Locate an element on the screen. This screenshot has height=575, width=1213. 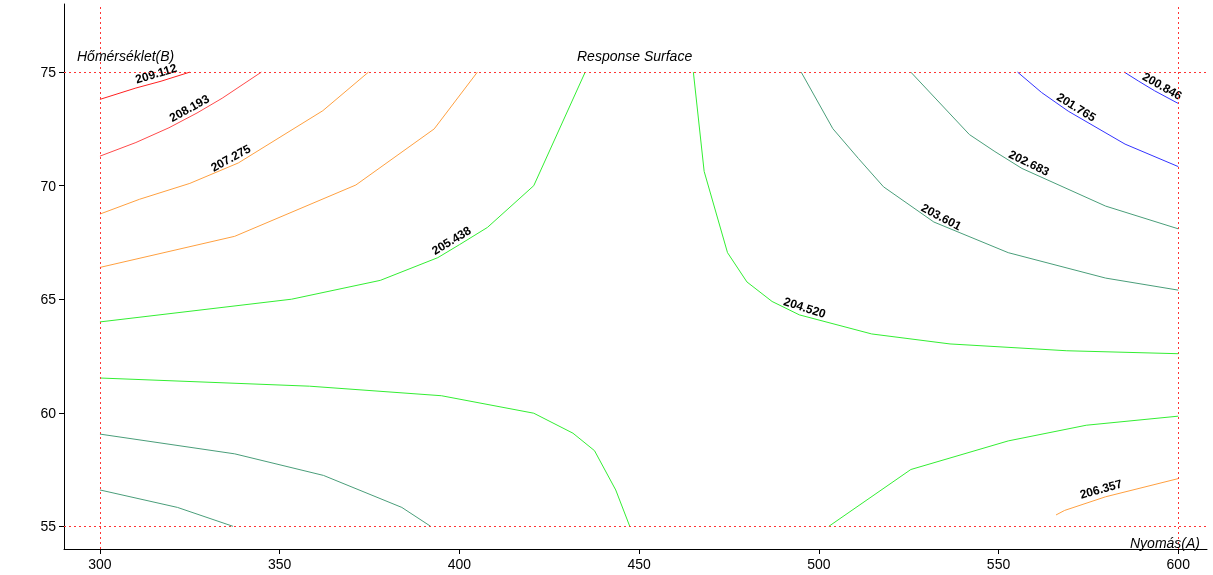
y-tick-label: 55 is located at coordinates (48, 526).